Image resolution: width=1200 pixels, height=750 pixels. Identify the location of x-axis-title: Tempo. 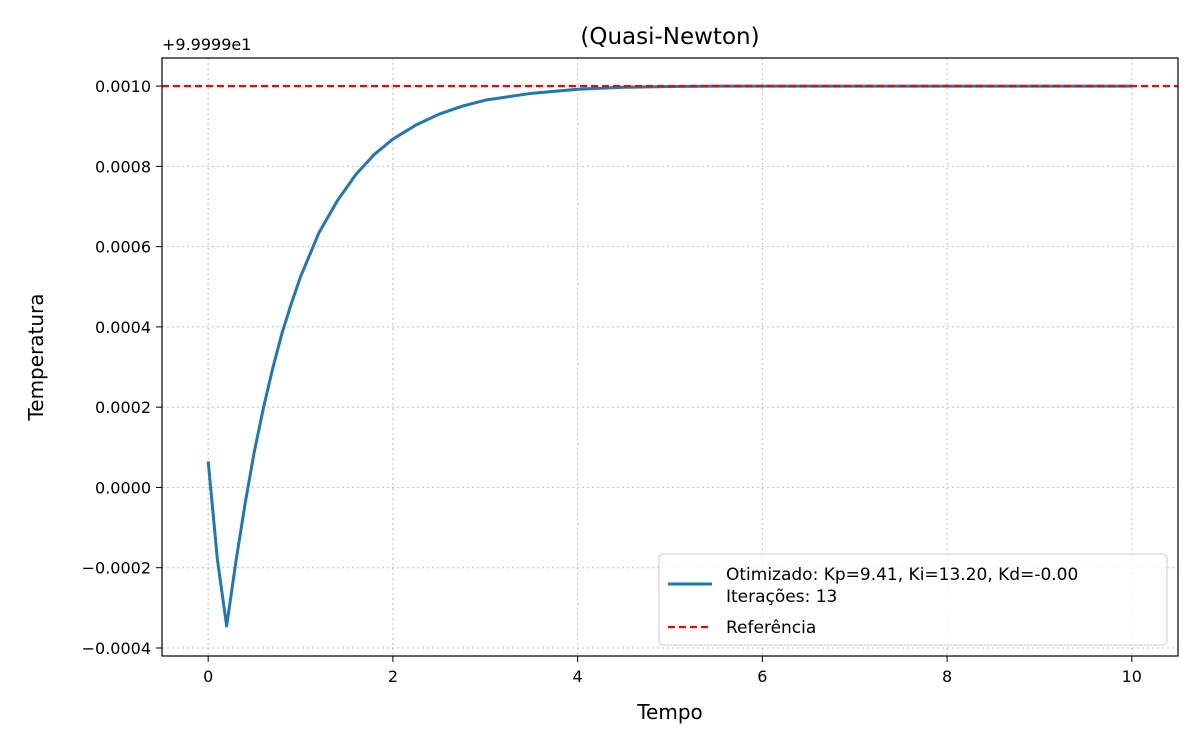
(669, 712).